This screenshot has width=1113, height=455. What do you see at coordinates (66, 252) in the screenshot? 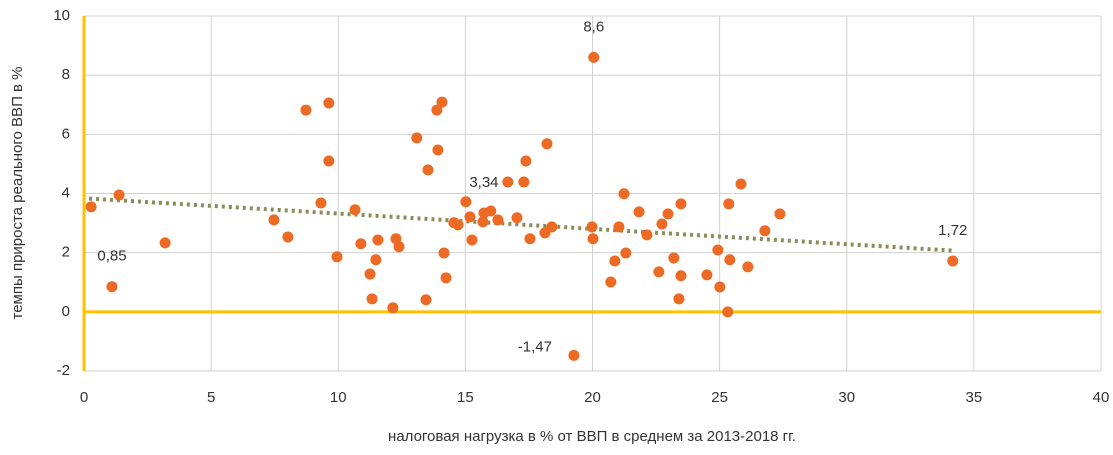
I see `y-tick-label: 2` at bounding box center [66, 252].